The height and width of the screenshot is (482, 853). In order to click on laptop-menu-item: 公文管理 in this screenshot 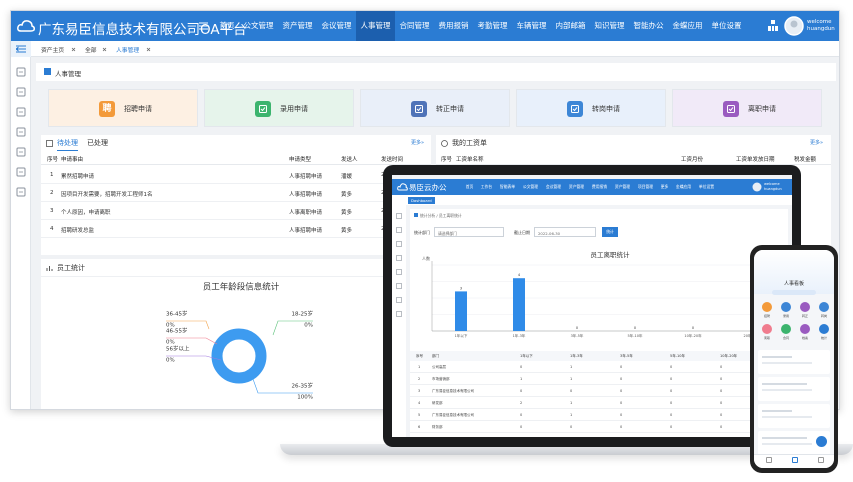, I will do `click(530, 186)`.